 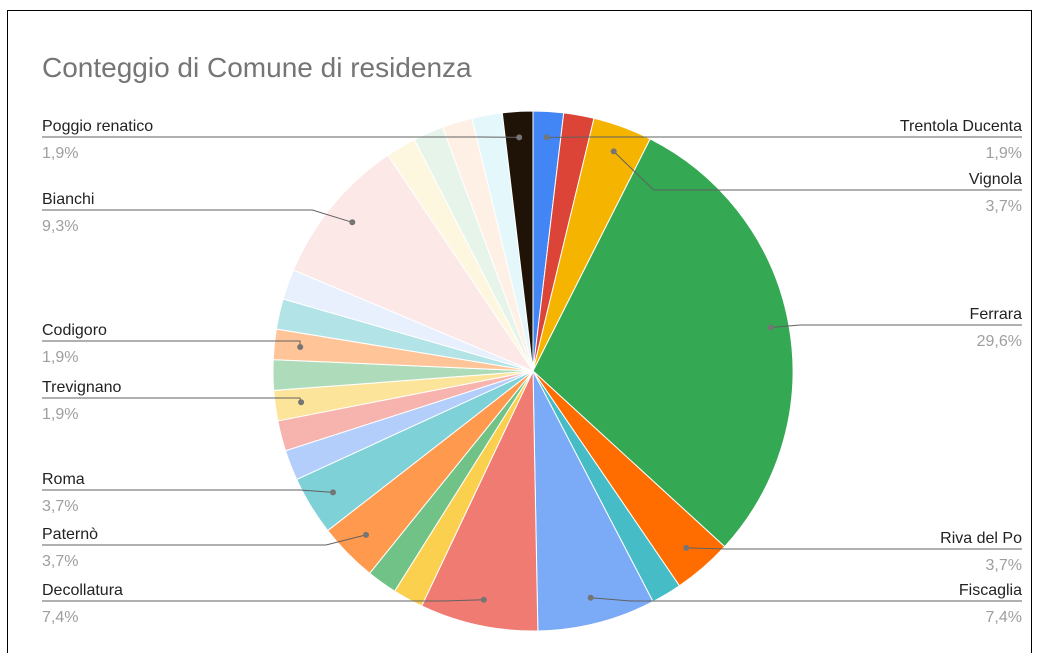 What do you see at coordinates (352, 222) in the screenshot?
I see `leader-dot-bianchi` at bounding box center [352, 222].